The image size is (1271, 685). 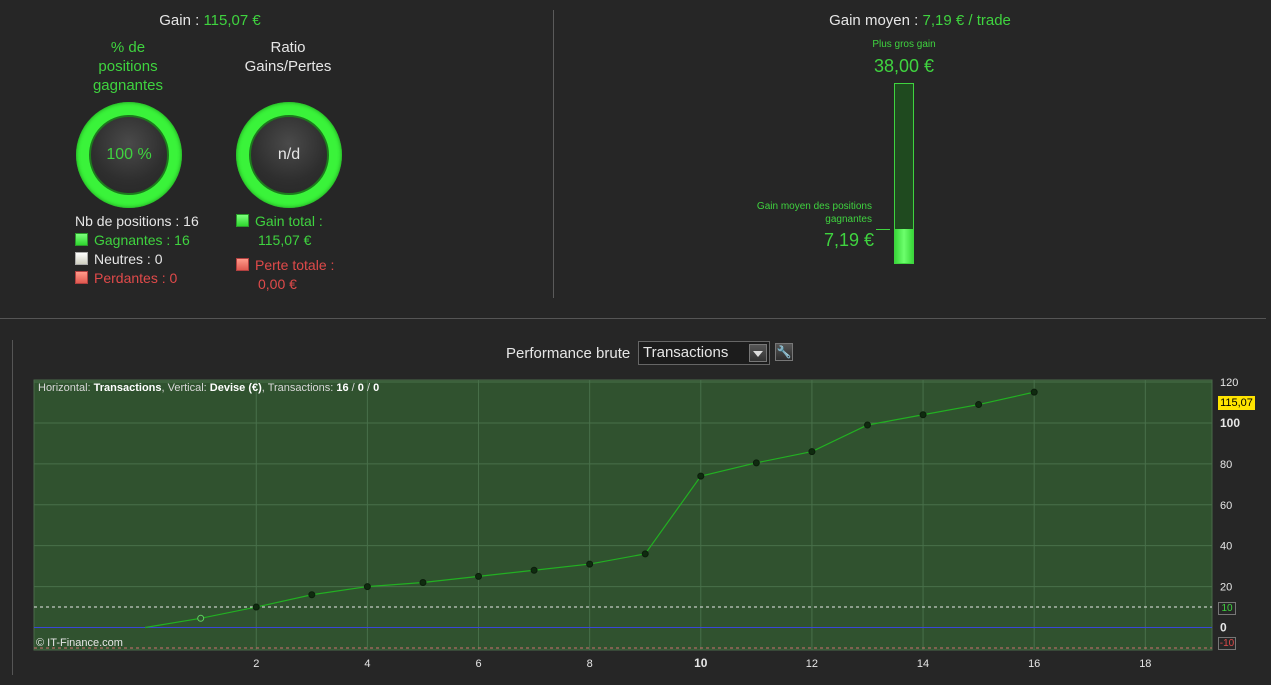 I want to click on x-tick-label: 18, so click(x=1145, y=664).